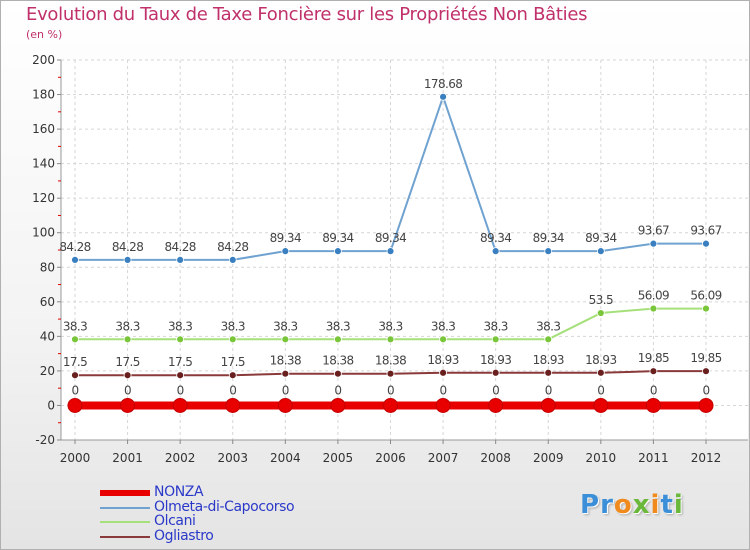  What do you see at coordinates (47, 267) in the screenshot?
I see `y-tick-label: 80` at bounding box center [47, 267].